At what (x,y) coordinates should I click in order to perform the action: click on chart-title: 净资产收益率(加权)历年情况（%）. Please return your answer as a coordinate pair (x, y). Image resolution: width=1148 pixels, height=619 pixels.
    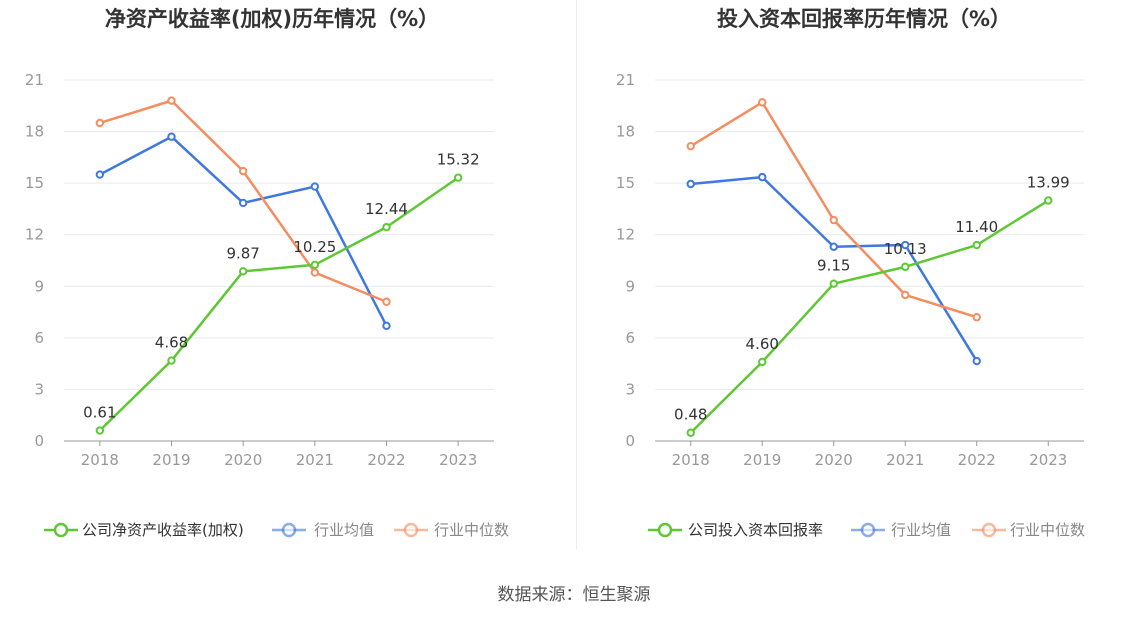
    Looking at the image, I should click on (272, 19).